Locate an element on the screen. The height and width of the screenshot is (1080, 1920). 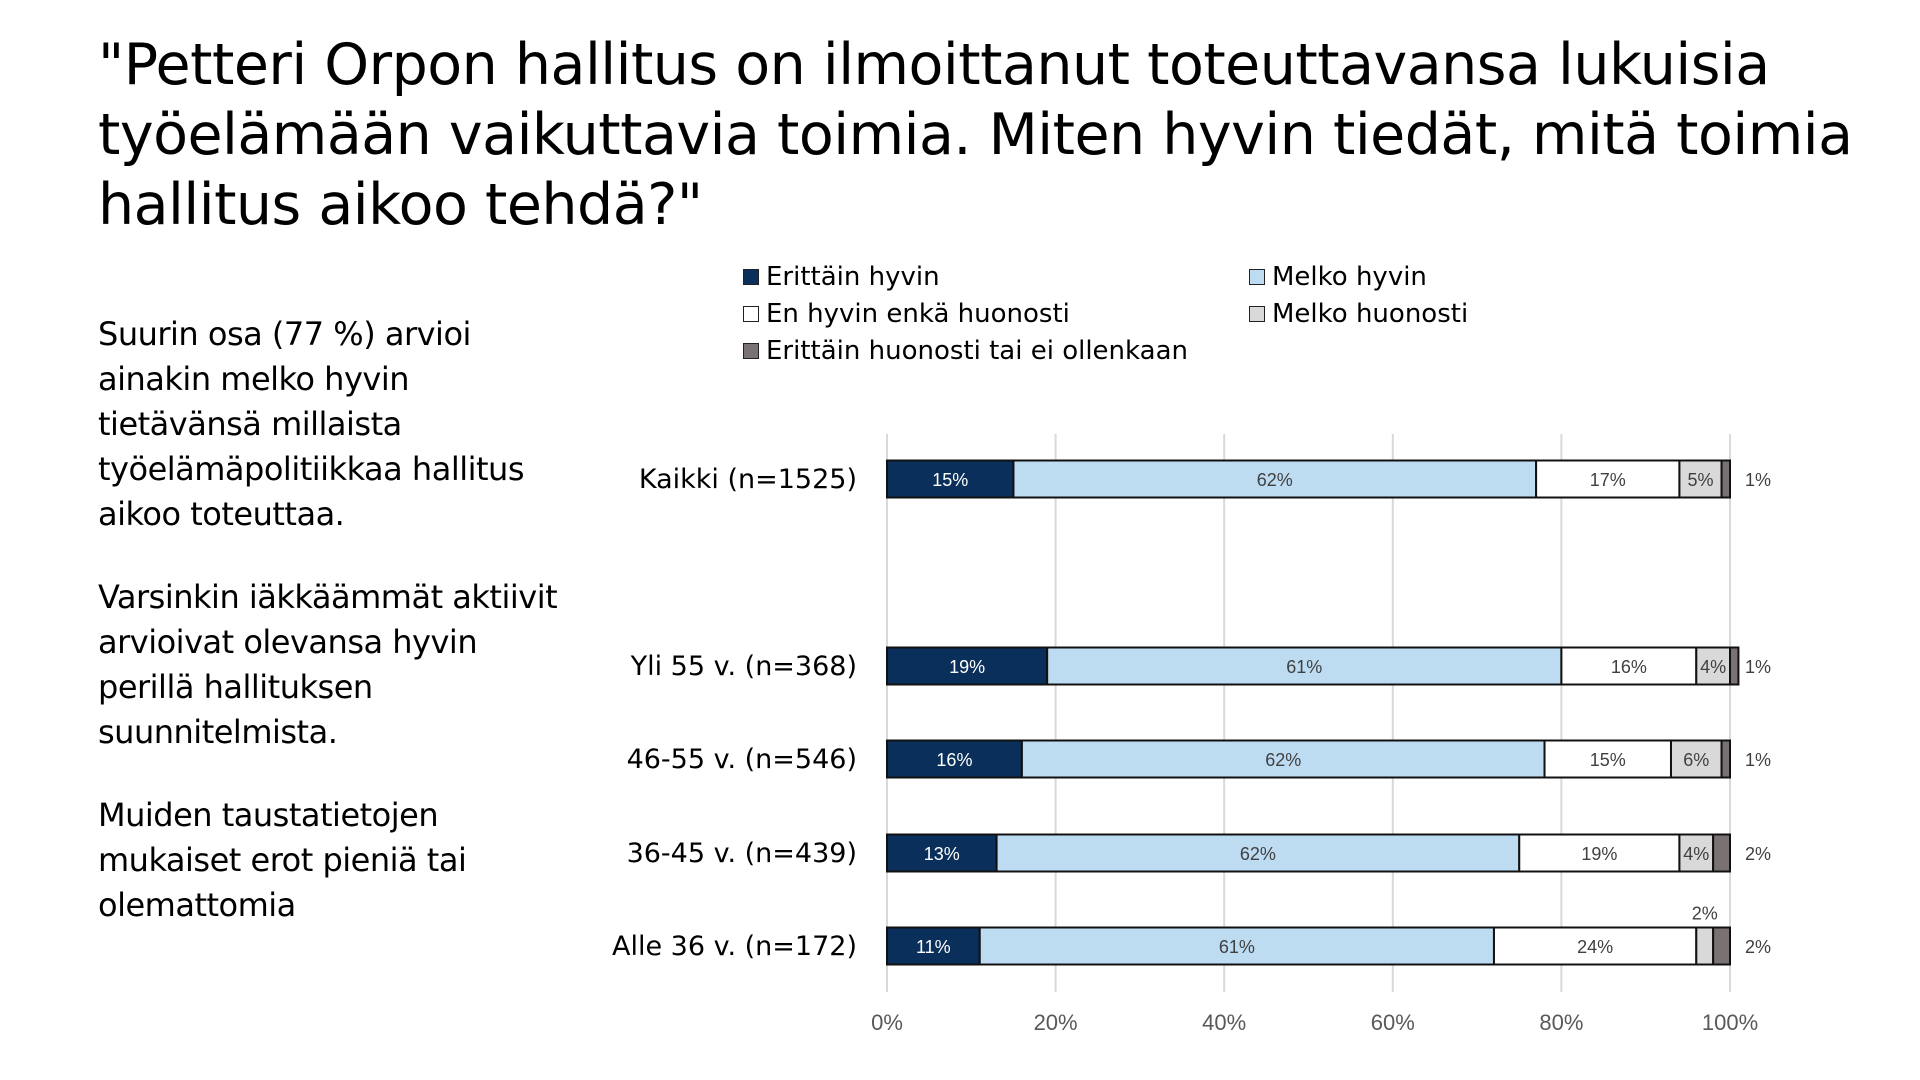
legend-item: Melko huonosti is located at coordinates (1358, 314).